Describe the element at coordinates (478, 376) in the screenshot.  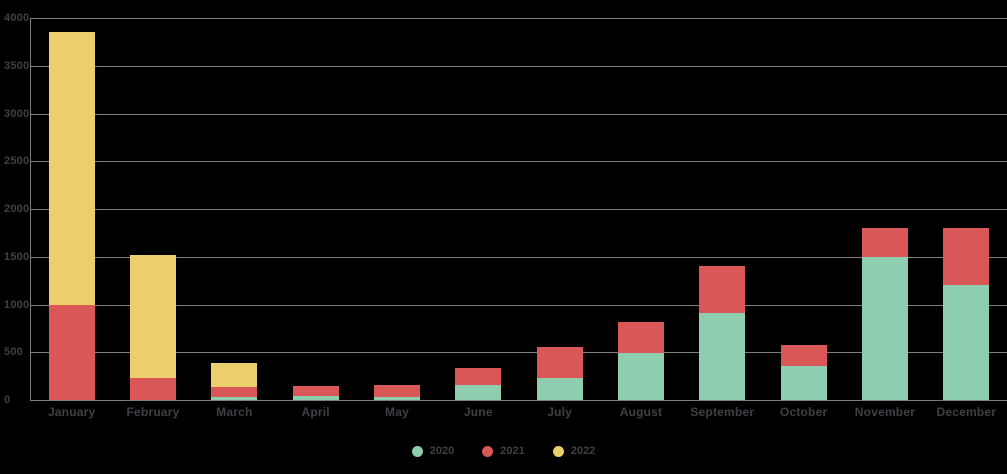
I see `bar-segment-2021-june` at that location.